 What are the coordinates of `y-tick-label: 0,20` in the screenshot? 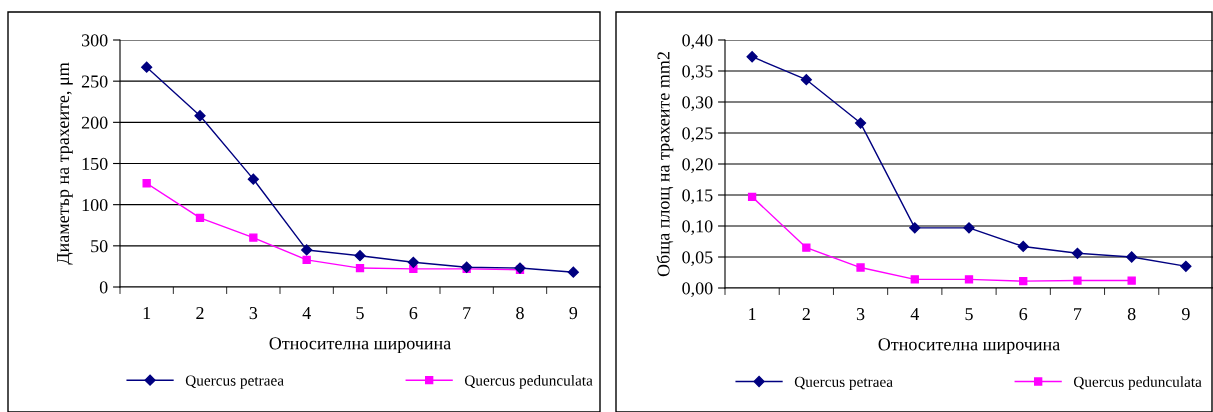 It's located at (697, 166).